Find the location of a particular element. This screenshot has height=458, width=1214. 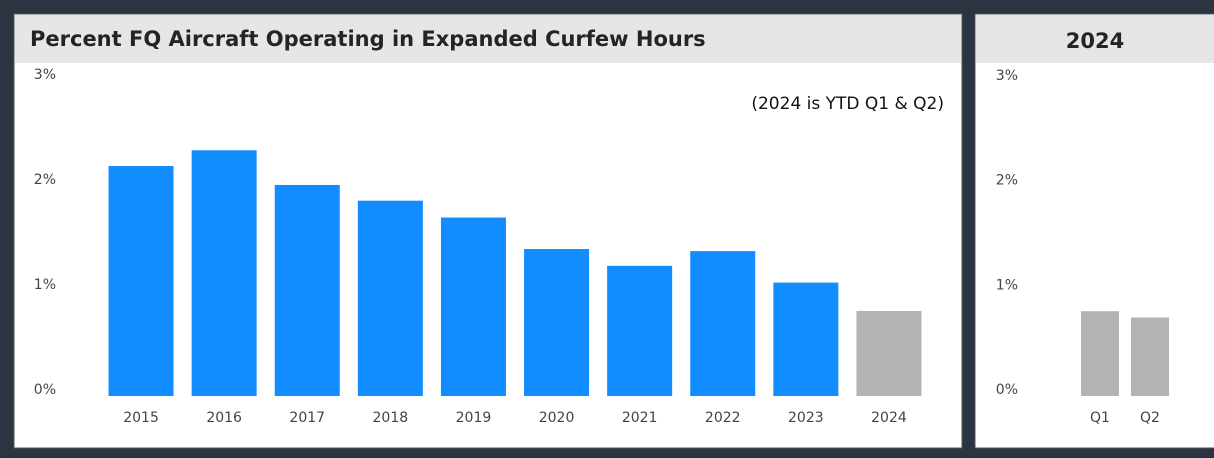

x-tick-label: 2023 is located at coordinates (806, 418).